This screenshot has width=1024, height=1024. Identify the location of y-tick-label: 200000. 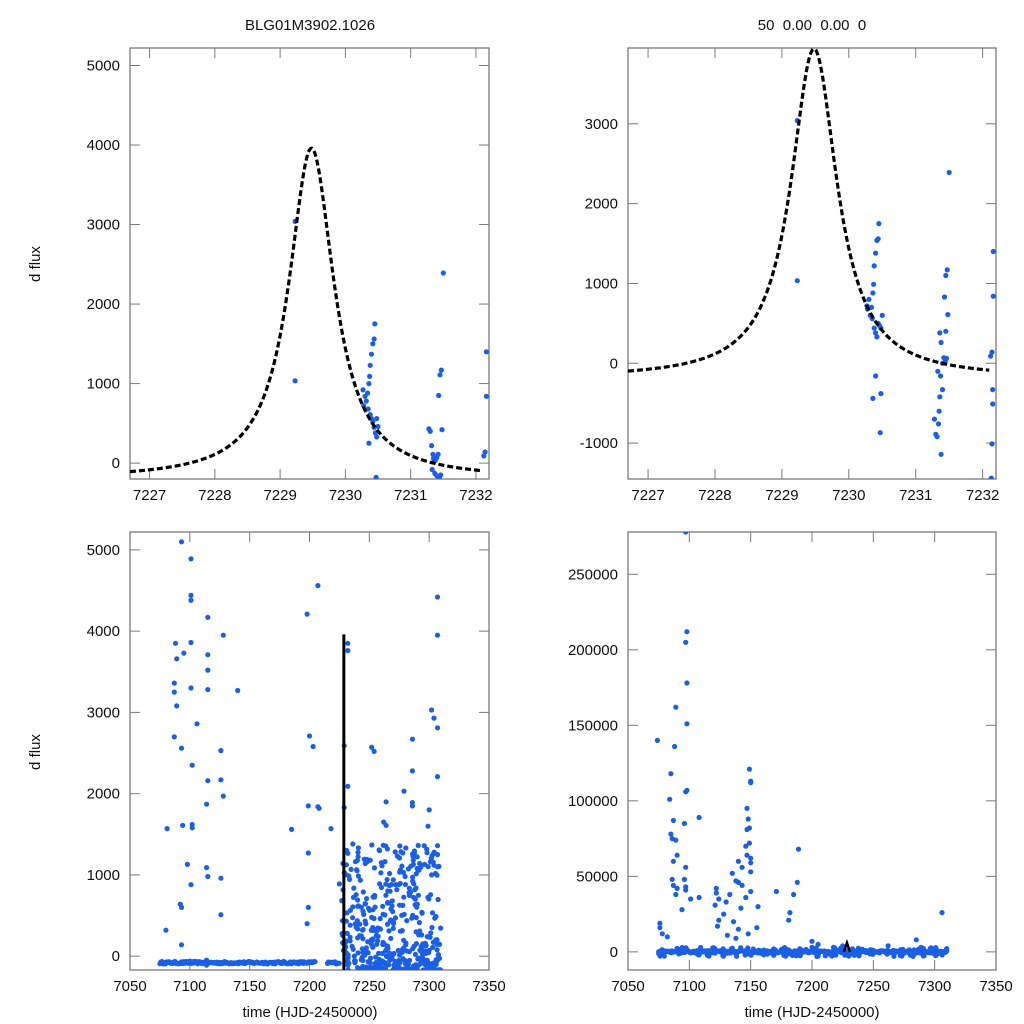
(593, 650).